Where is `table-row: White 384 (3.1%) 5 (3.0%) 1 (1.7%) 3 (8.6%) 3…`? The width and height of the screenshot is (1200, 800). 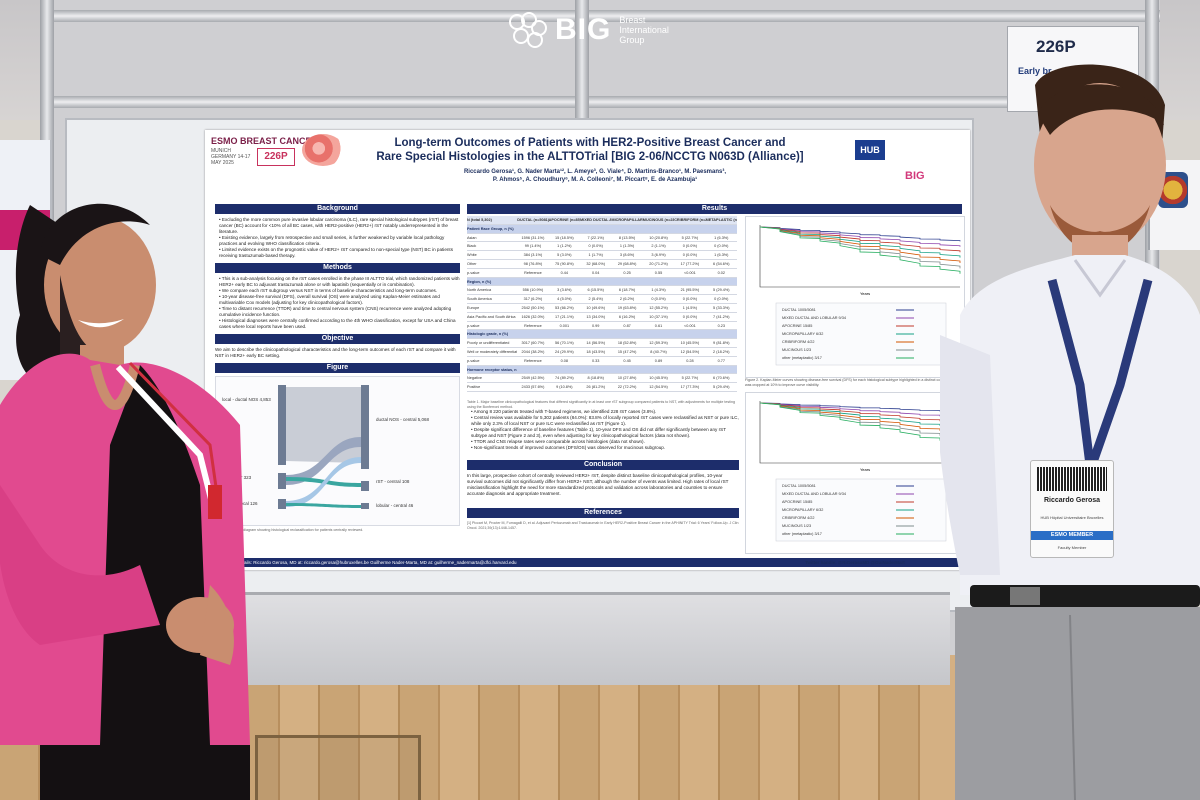
table-row: White 384 (3.1%) 5 (3.0%) 1 (1.7%) 3 (8.6%) 3… is located at coordinates (602, 255).